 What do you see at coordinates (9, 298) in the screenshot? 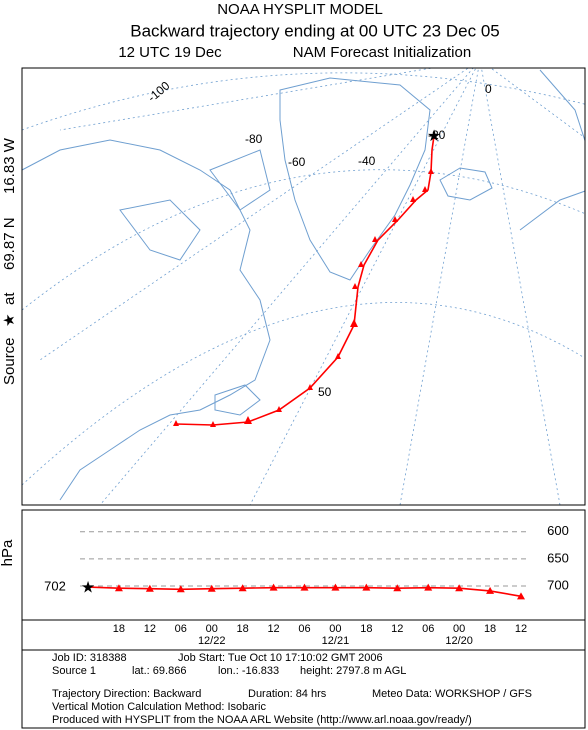
I see `at-text: at` at bounding box center [9, 298].